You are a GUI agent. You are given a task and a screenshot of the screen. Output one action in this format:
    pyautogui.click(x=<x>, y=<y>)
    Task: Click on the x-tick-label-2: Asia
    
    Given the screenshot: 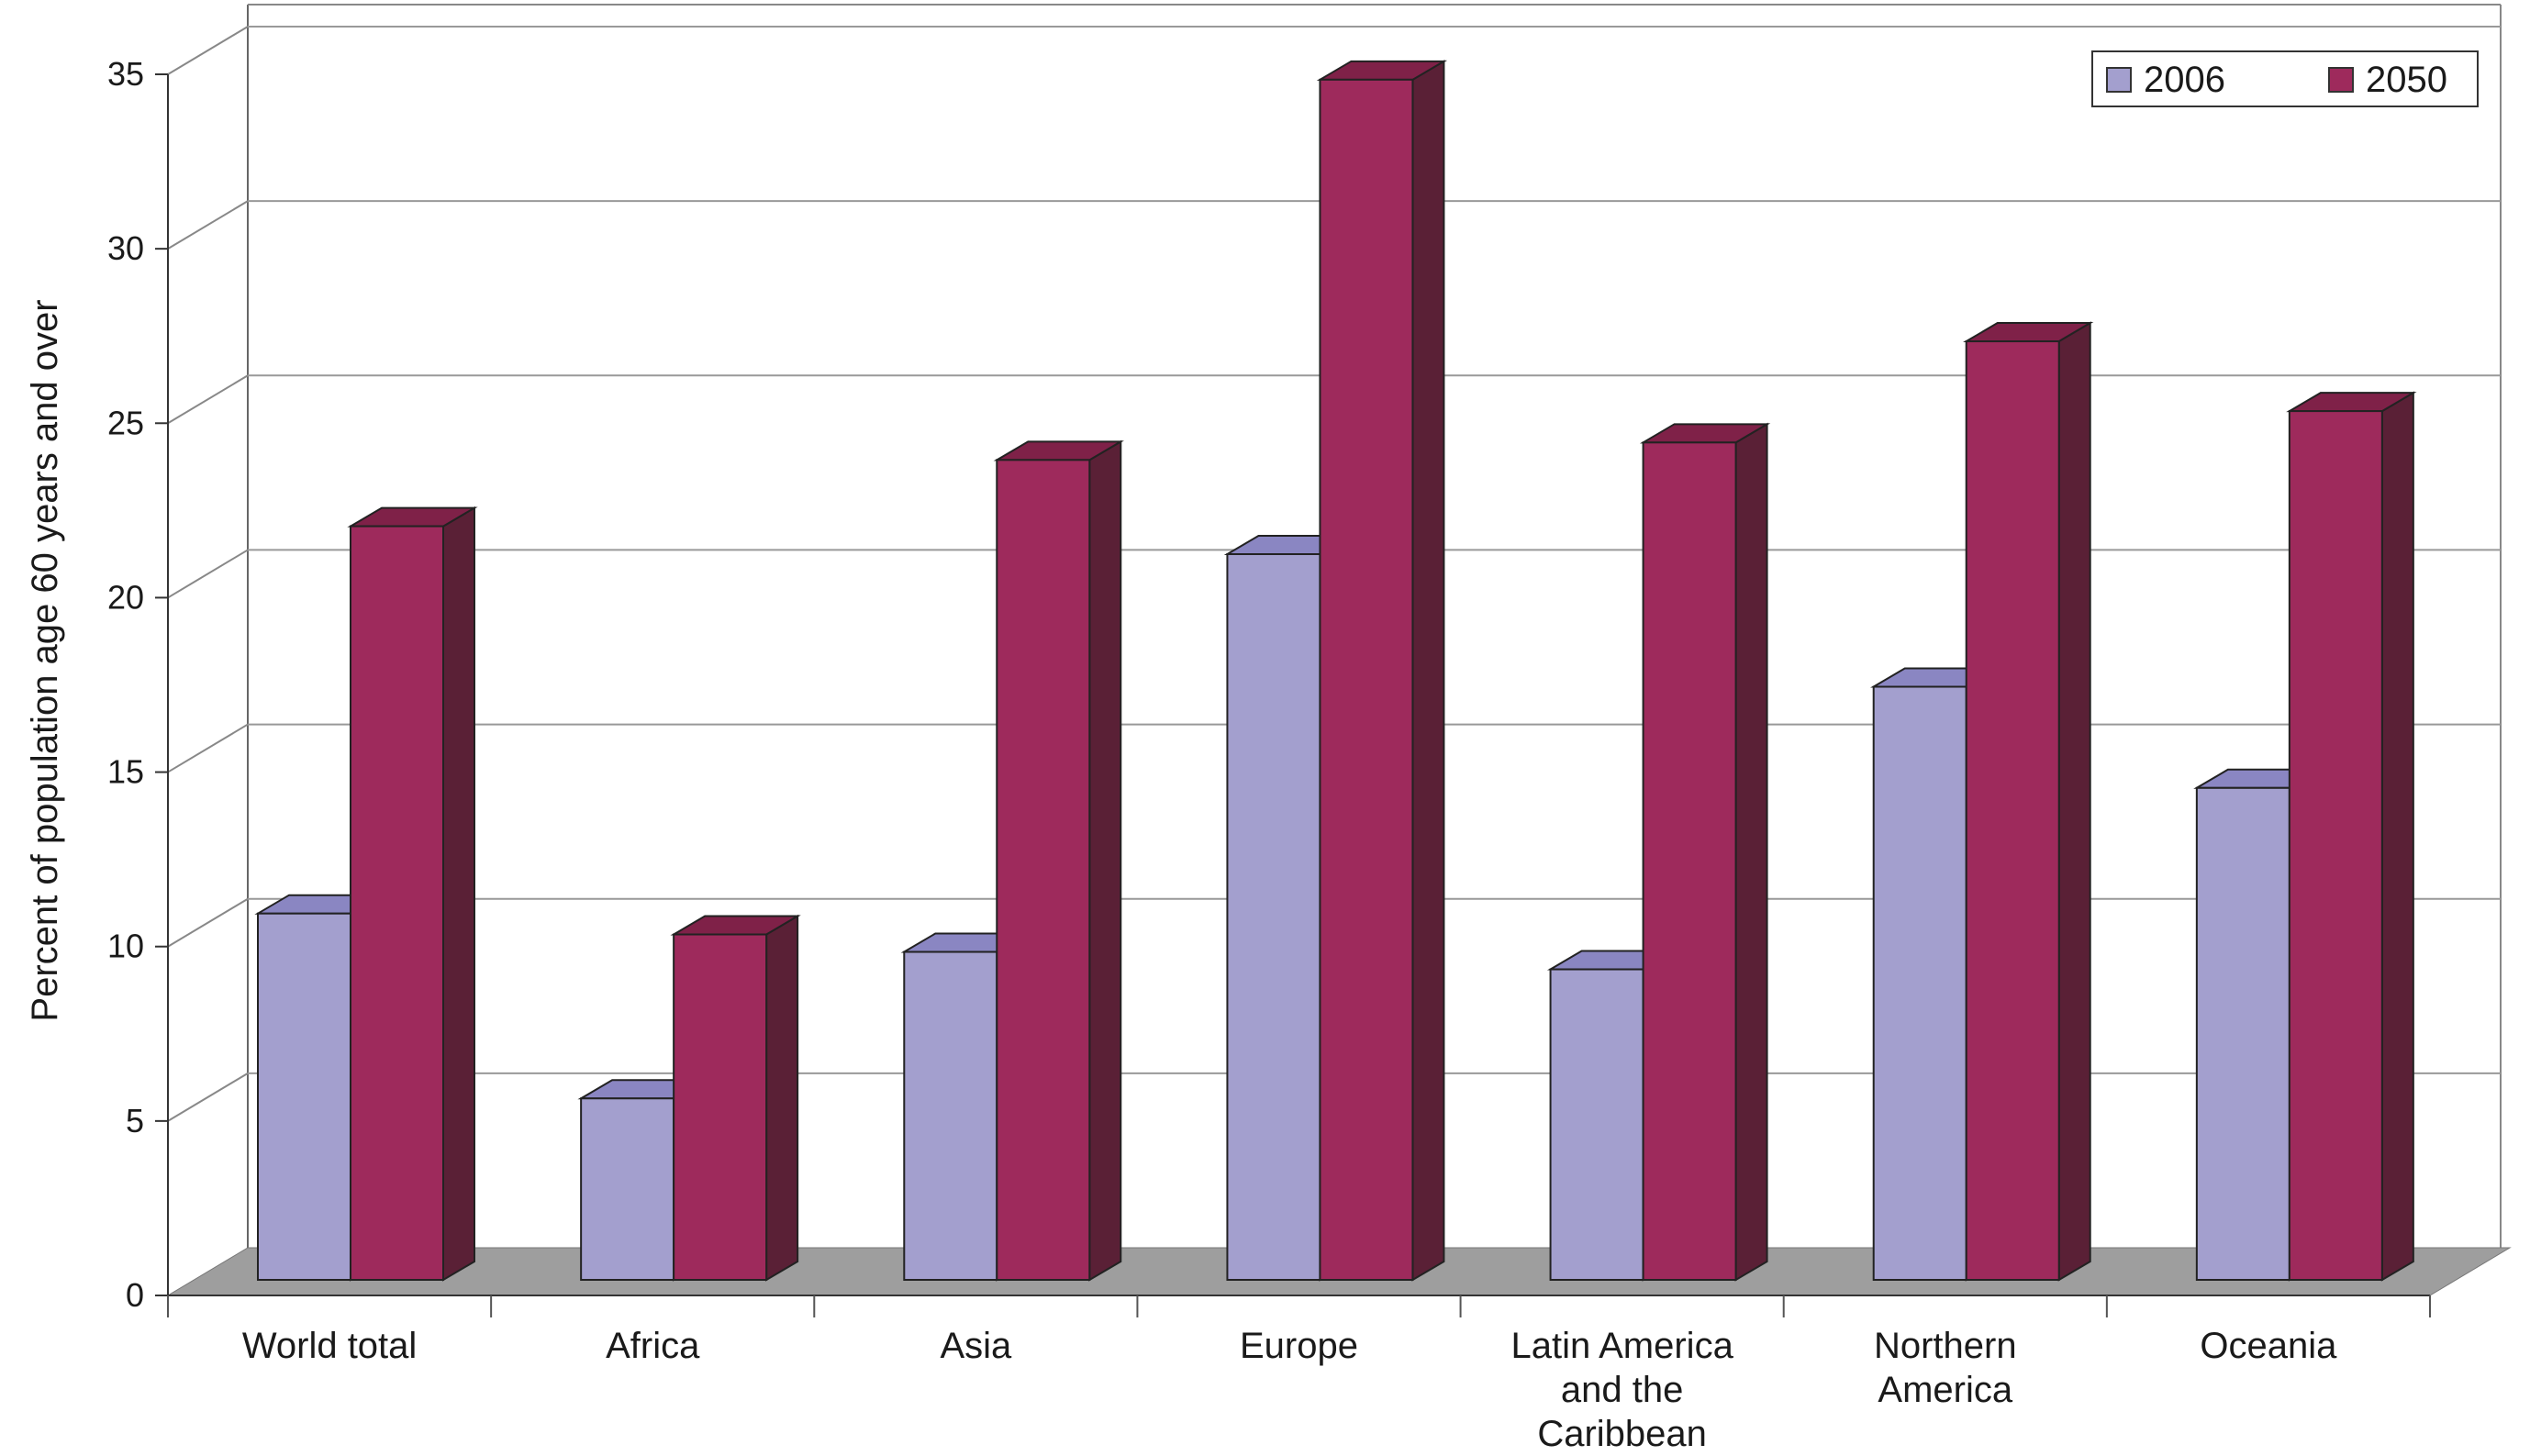 What is the action you would take?
    pyautogui.click(x=976, y=1346)
    